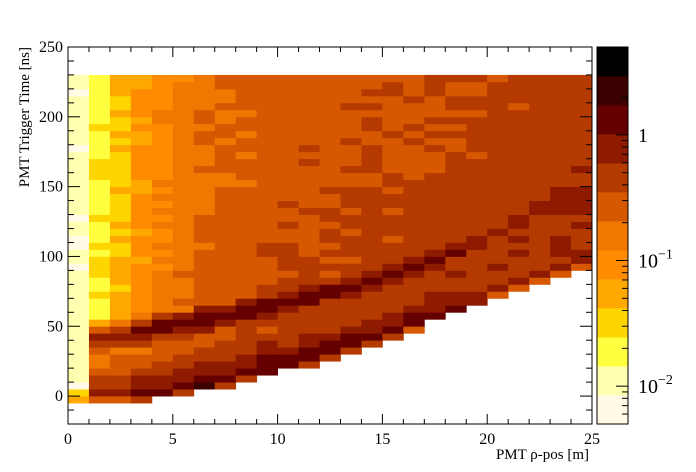 The image size is (696, 472). What do you see at coordinates (643, 136) in the screenshot?
I see `colorbar-tick-label: 1` at bounding box center [643, 136].